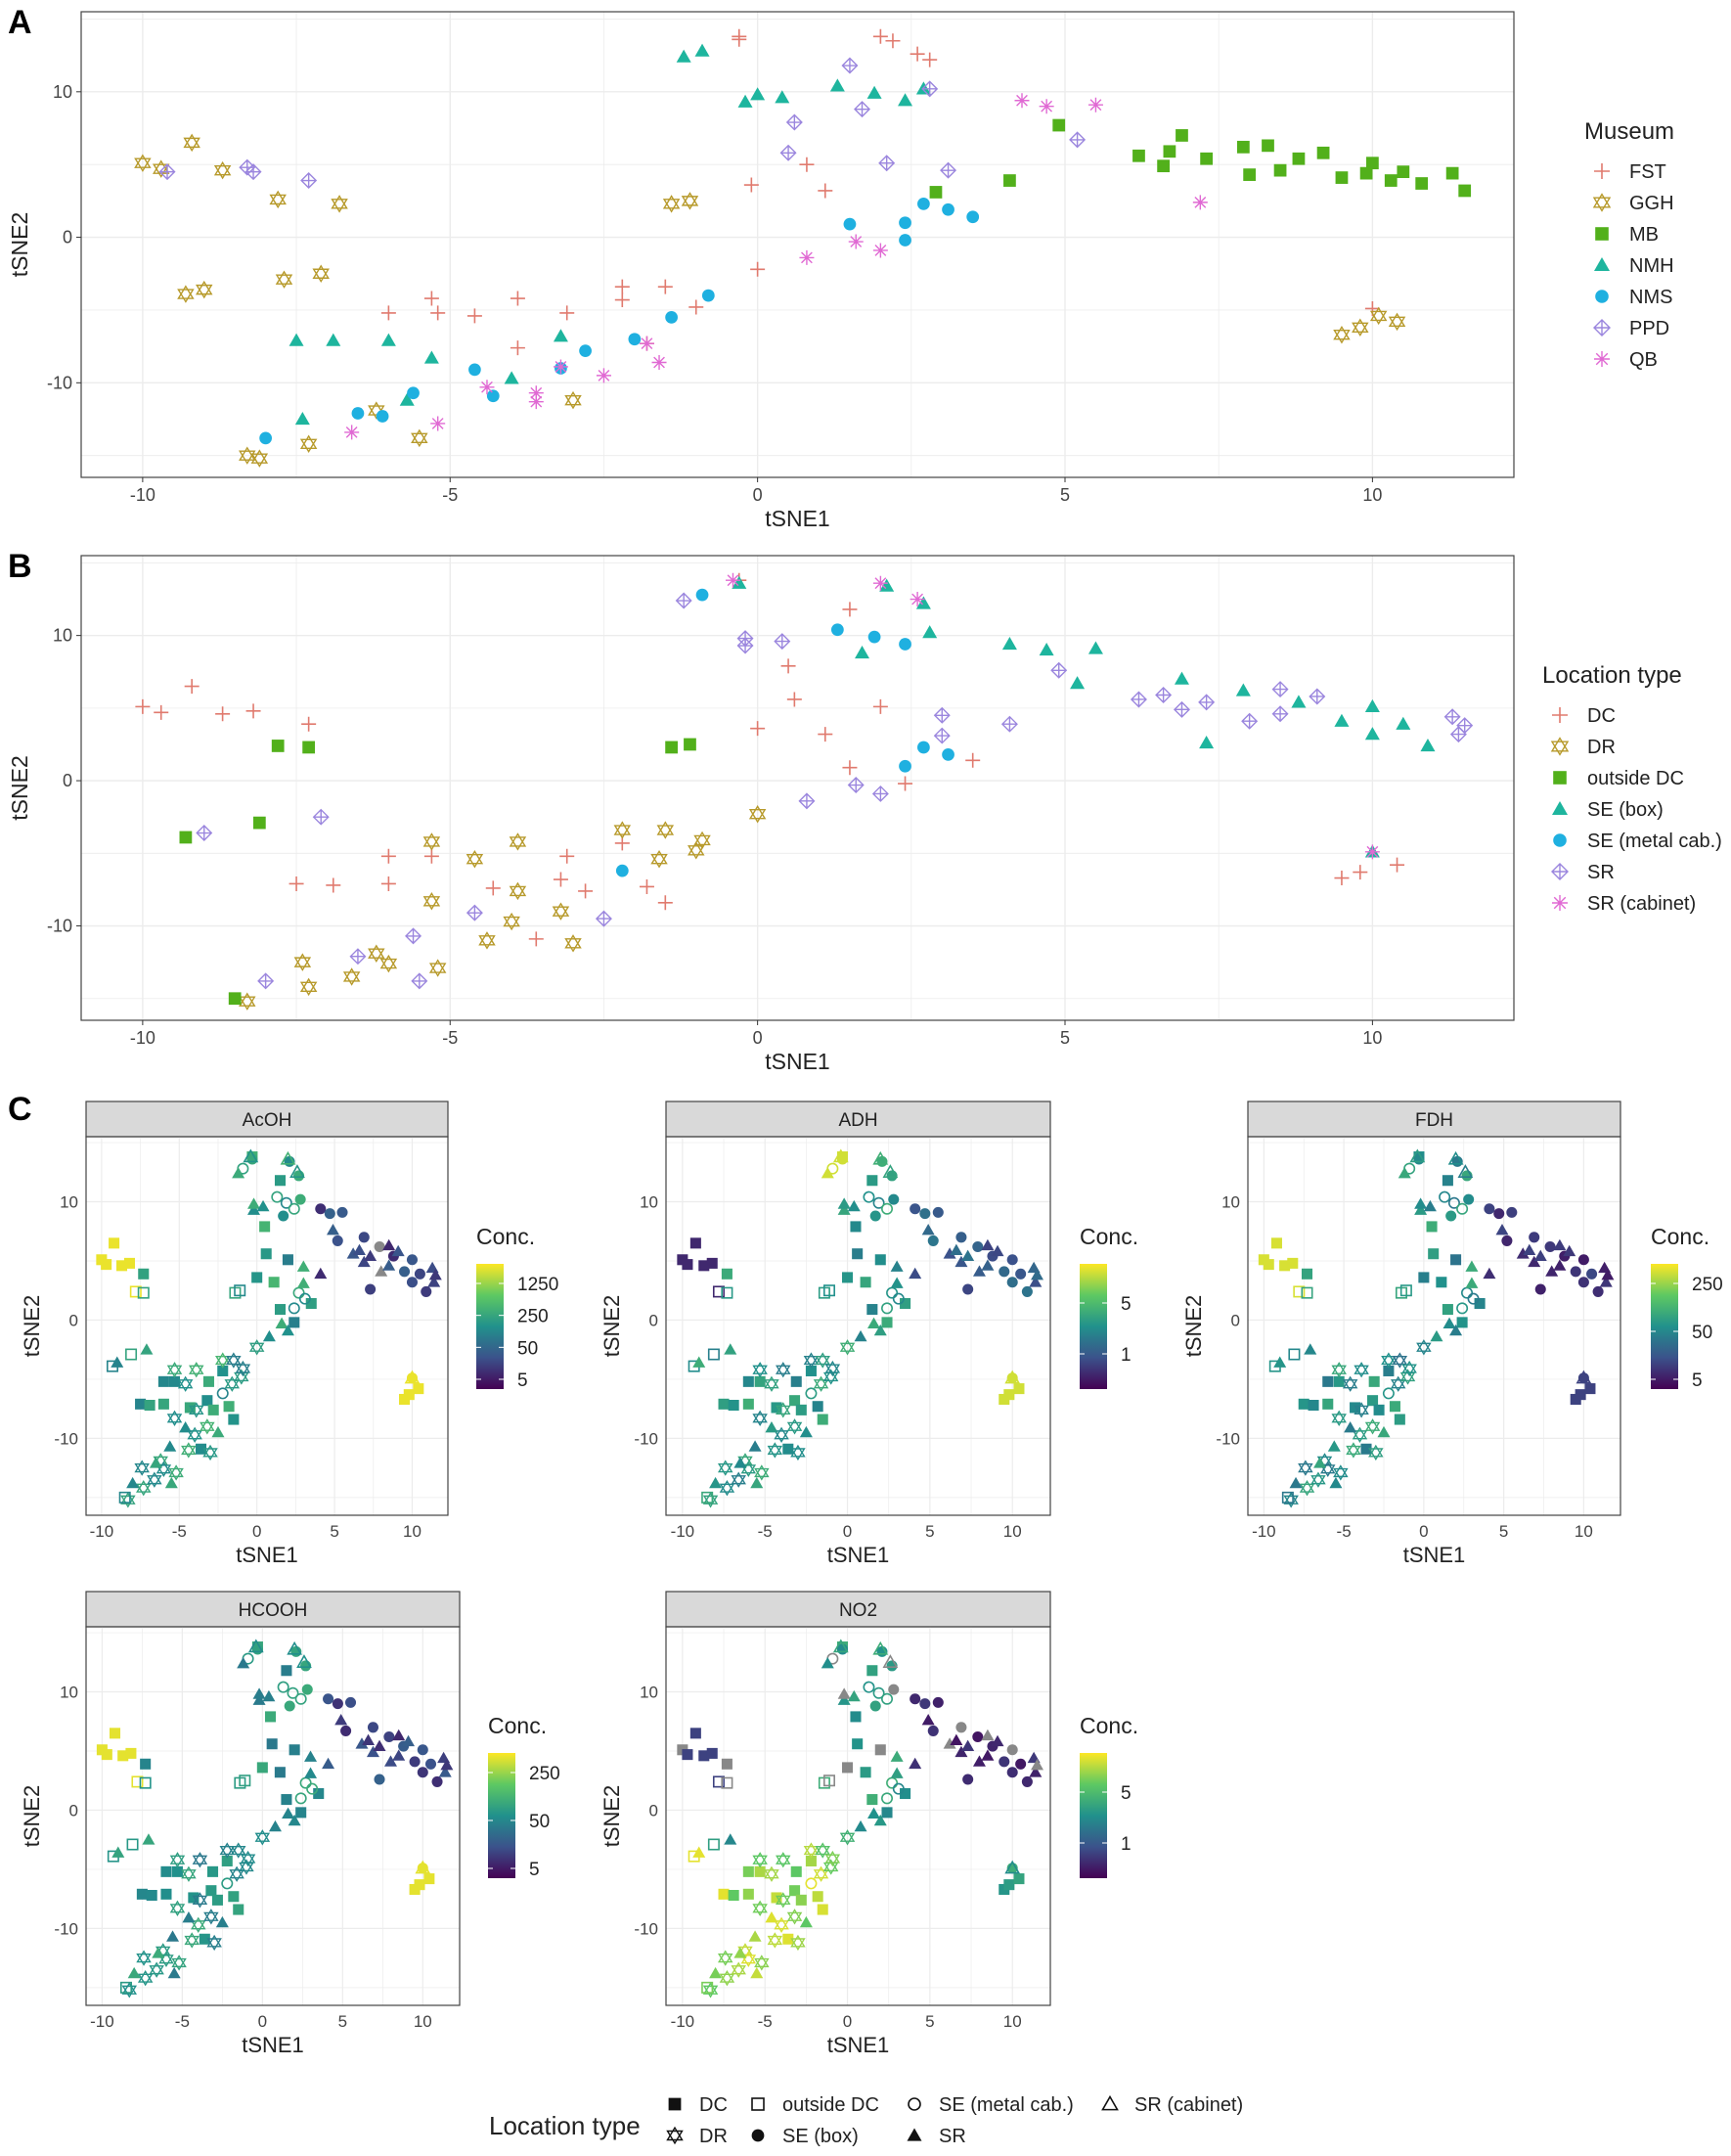 This screenshot has width=1731, height=2156. I want to click on series-sr-cabinet-, so click(1052, 716).